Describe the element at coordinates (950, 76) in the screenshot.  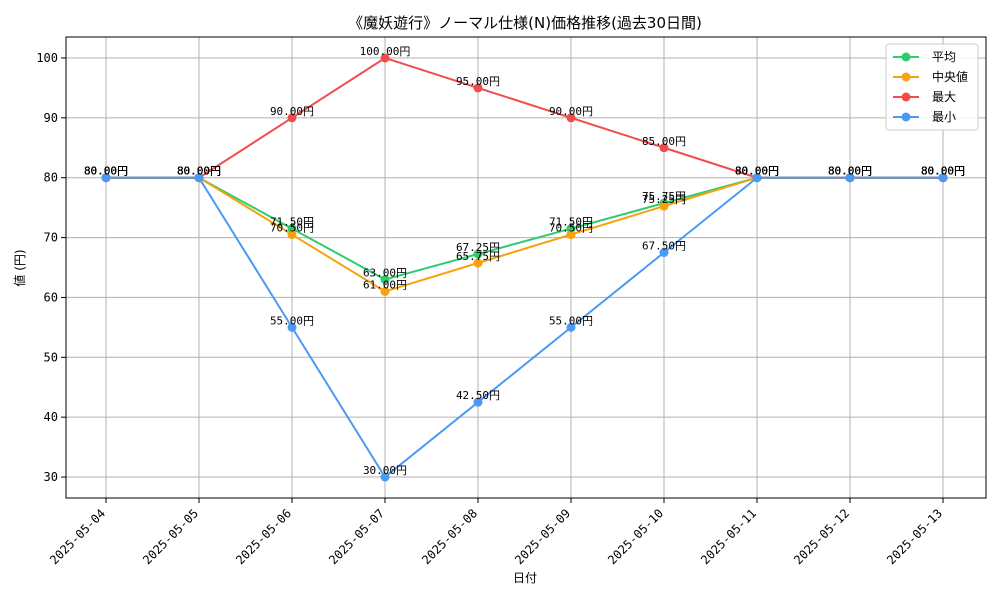
I see `legend-label: 中央値` at that location.